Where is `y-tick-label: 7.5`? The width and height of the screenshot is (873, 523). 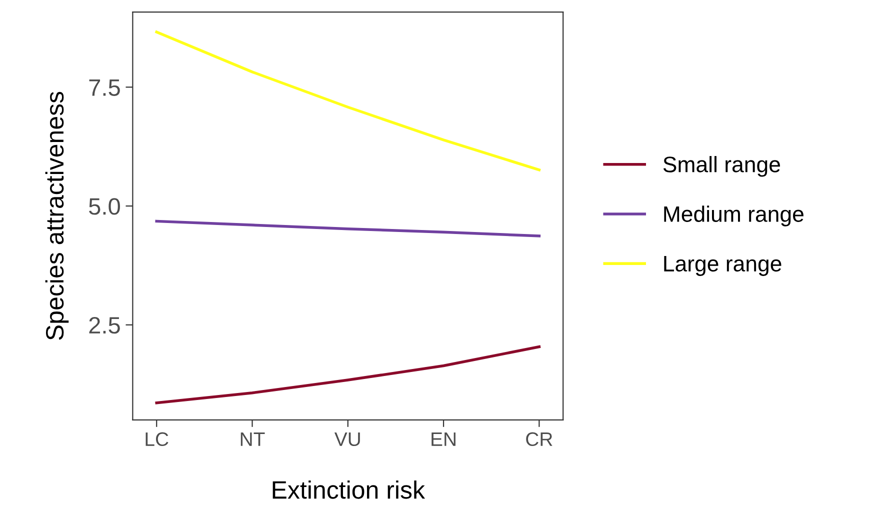 y-tick-label: 7.5 is located at coordinates (104, 87).